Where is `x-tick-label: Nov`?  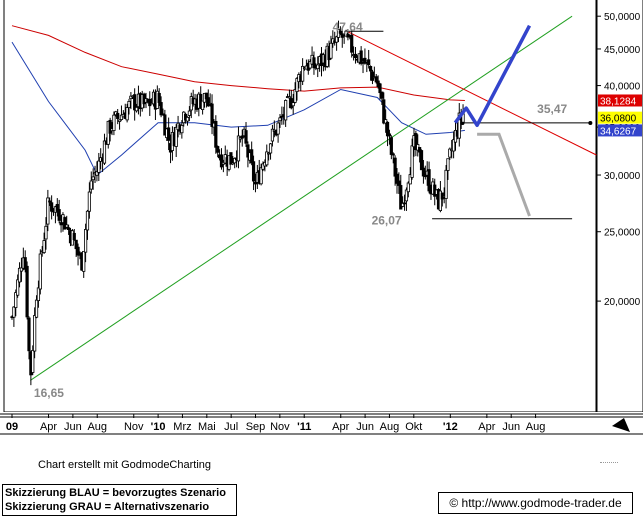
x-tick-label: Nov is located at coordinates (134, 427).